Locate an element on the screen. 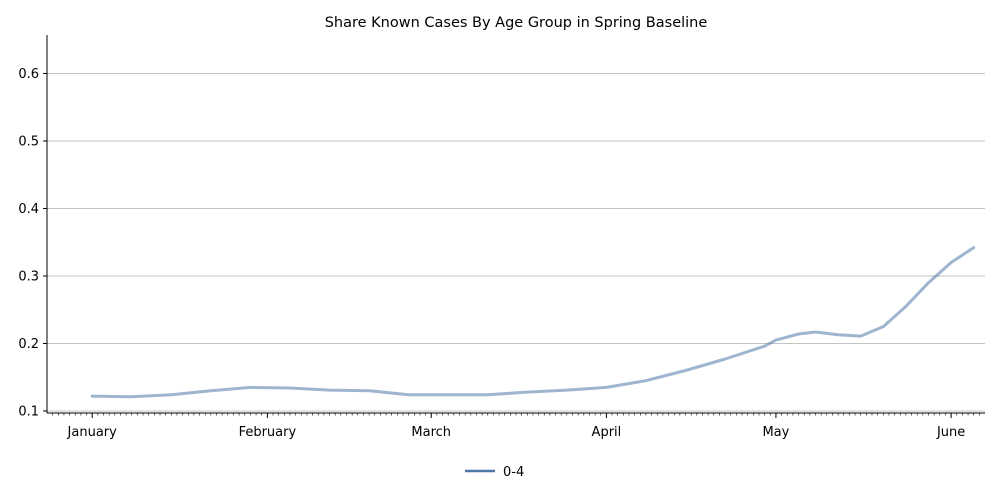 Image resolution: width=1000 pixels, height=500 pixels. x-tick-label: March is located at coordinates (431, 432).